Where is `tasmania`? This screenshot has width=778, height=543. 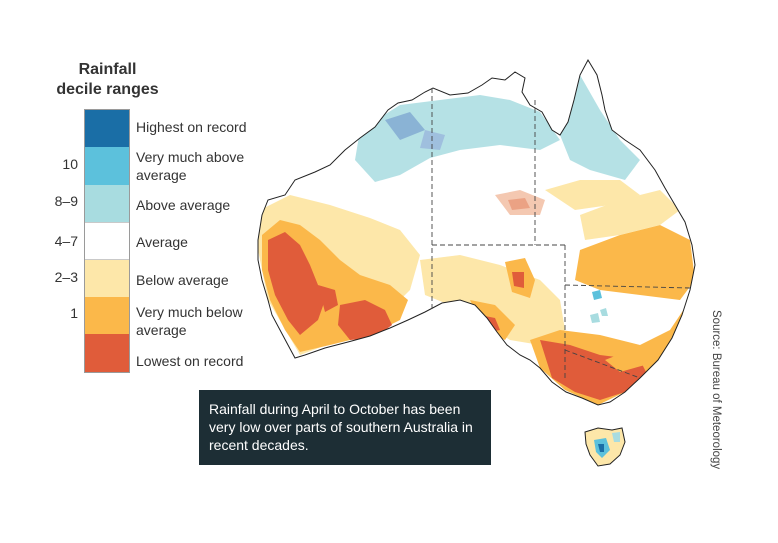
tasmania is located at coordinates (605, 447).